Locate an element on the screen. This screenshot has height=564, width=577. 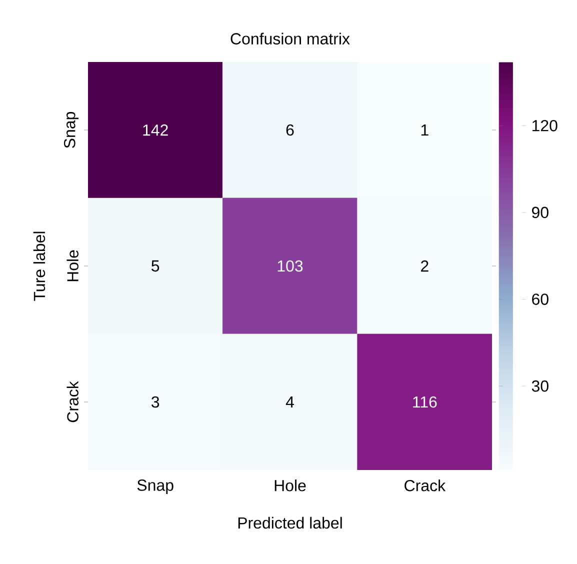
x-tick-label: Crack is located at coordinates (425, 486).